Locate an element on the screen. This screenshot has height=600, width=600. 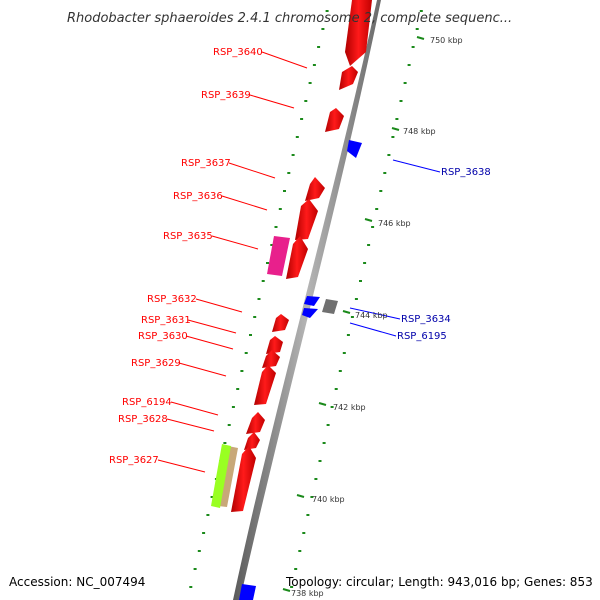
gene-RSP_3627-shape is located at coordinates (243, 479).